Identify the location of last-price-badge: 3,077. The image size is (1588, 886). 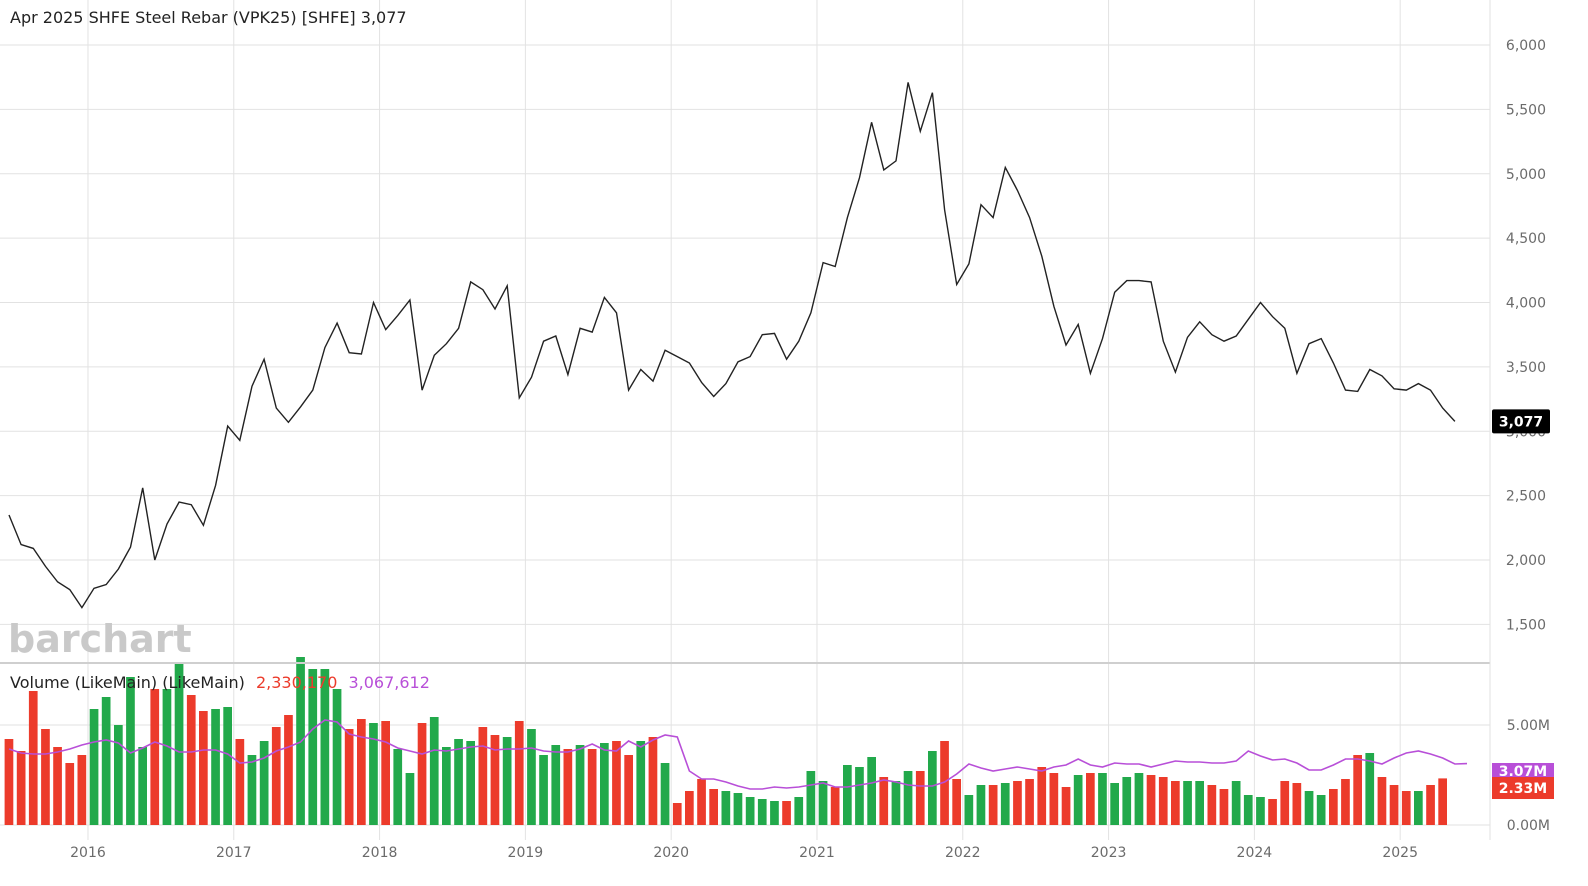
(1521, 421).